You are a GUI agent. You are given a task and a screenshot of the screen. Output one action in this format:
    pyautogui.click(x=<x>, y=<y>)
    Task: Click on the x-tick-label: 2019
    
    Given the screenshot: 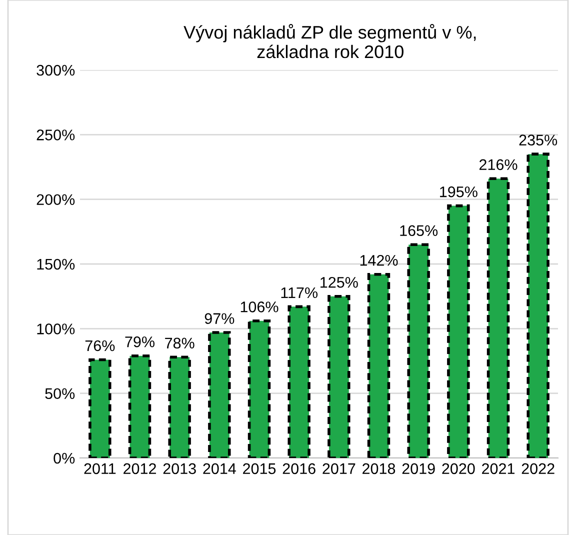 What is the action you would take?
    pyautogui.click(x=418, y=468)
    